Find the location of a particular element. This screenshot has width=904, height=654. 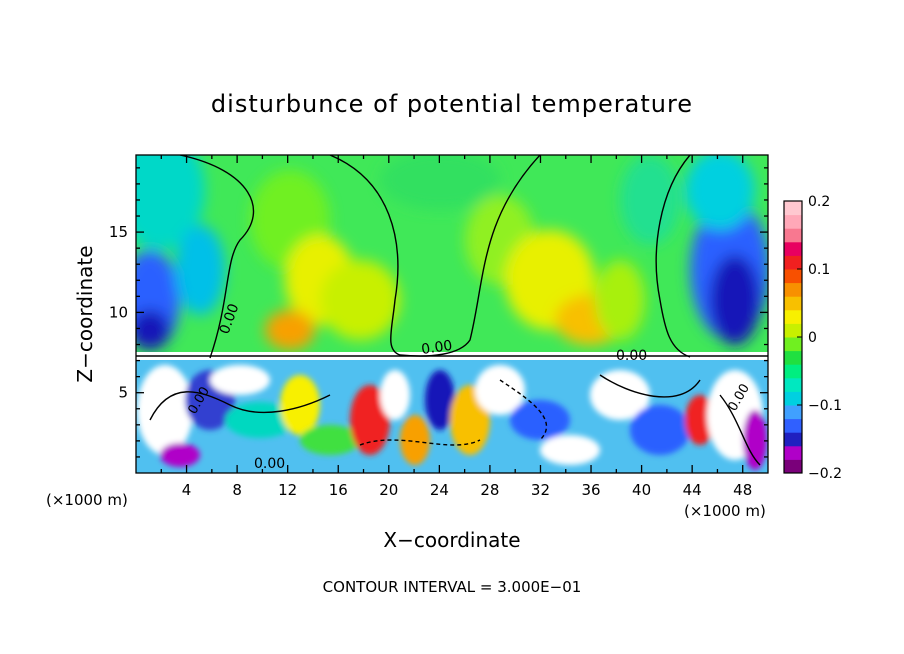

colorbar-tick-label: −0.1 is located at coordinates (825, 406).